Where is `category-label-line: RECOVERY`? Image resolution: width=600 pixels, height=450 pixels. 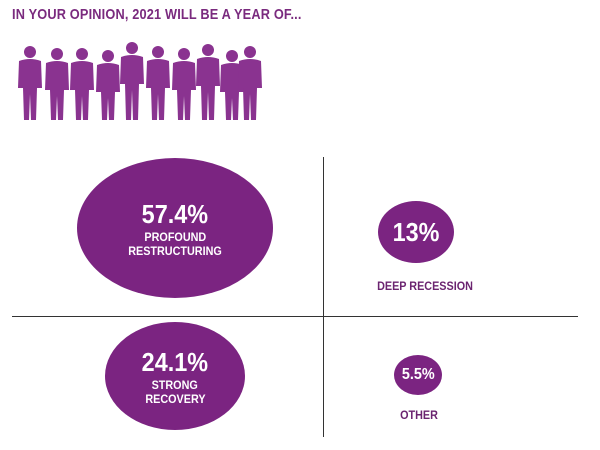
category-label-line: RECOVERY is located at coordinates (175, 398).